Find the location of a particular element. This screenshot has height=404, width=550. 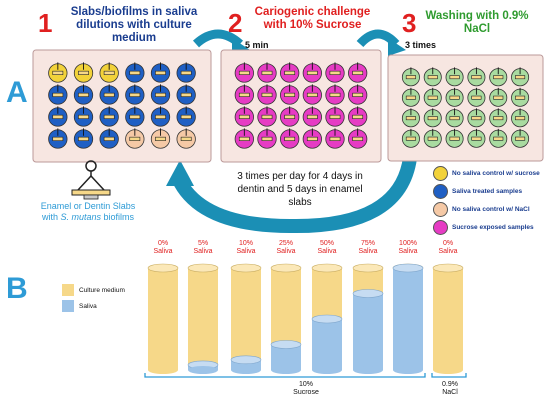

legend-a-swatch is located at coordinates (440, 191).